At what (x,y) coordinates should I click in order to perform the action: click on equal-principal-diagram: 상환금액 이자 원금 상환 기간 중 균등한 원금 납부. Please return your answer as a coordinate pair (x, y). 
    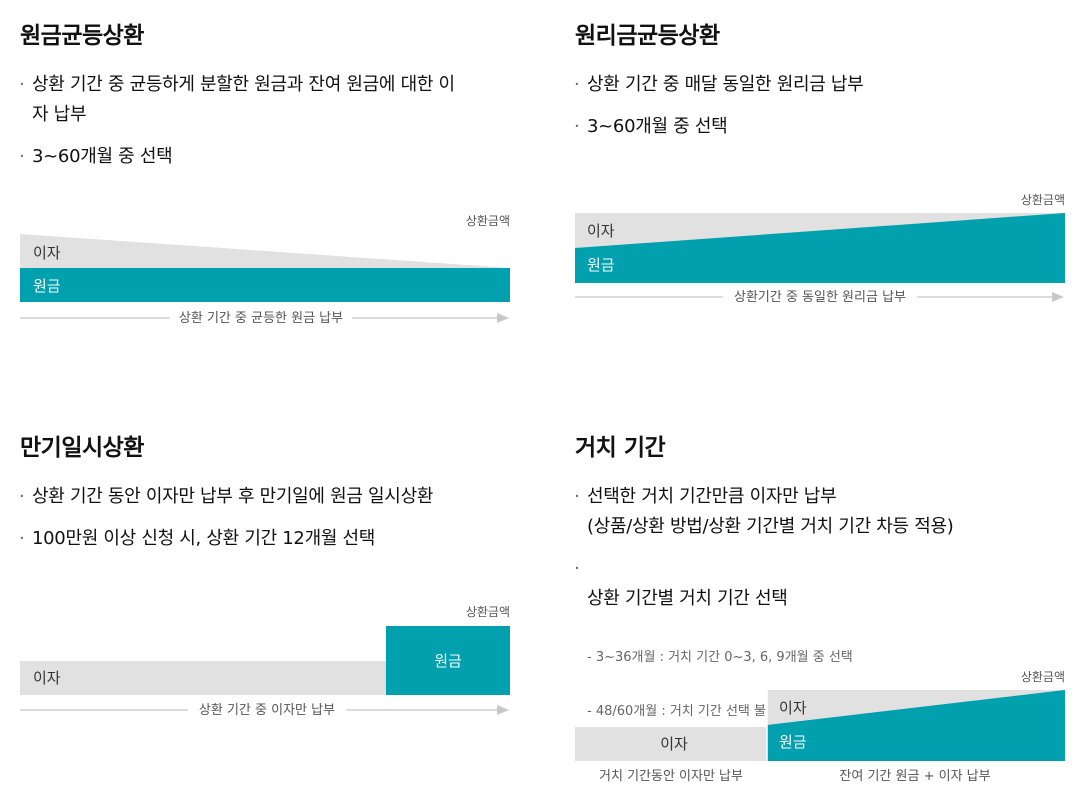
    Looking at the image, I should click on (265, 271).